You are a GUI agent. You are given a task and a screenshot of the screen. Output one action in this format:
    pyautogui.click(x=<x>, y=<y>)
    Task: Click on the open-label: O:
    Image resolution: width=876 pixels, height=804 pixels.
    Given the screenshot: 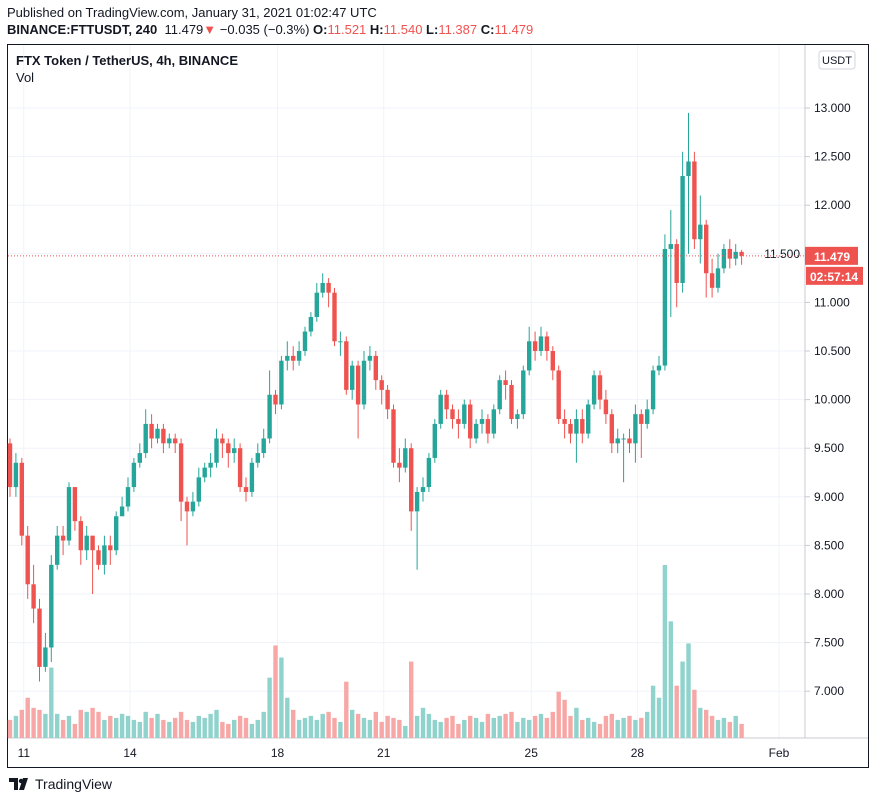 What is the action you would take?
    pyautogui.click(x=320, y=29)
    